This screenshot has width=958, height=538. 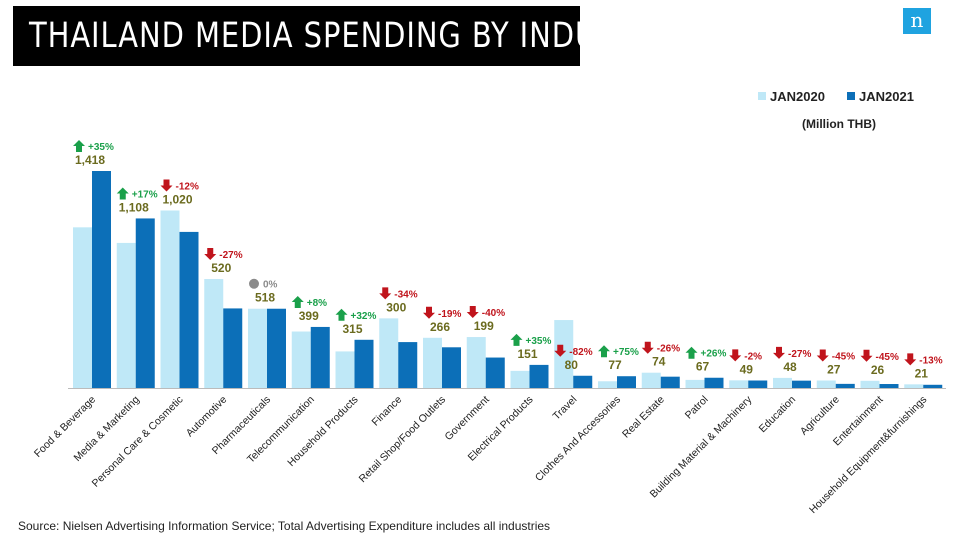 What do you see at coordinates (697, 408) in the screenshot?
I see `category-label: Patrol` at bounding box center [697, 408].